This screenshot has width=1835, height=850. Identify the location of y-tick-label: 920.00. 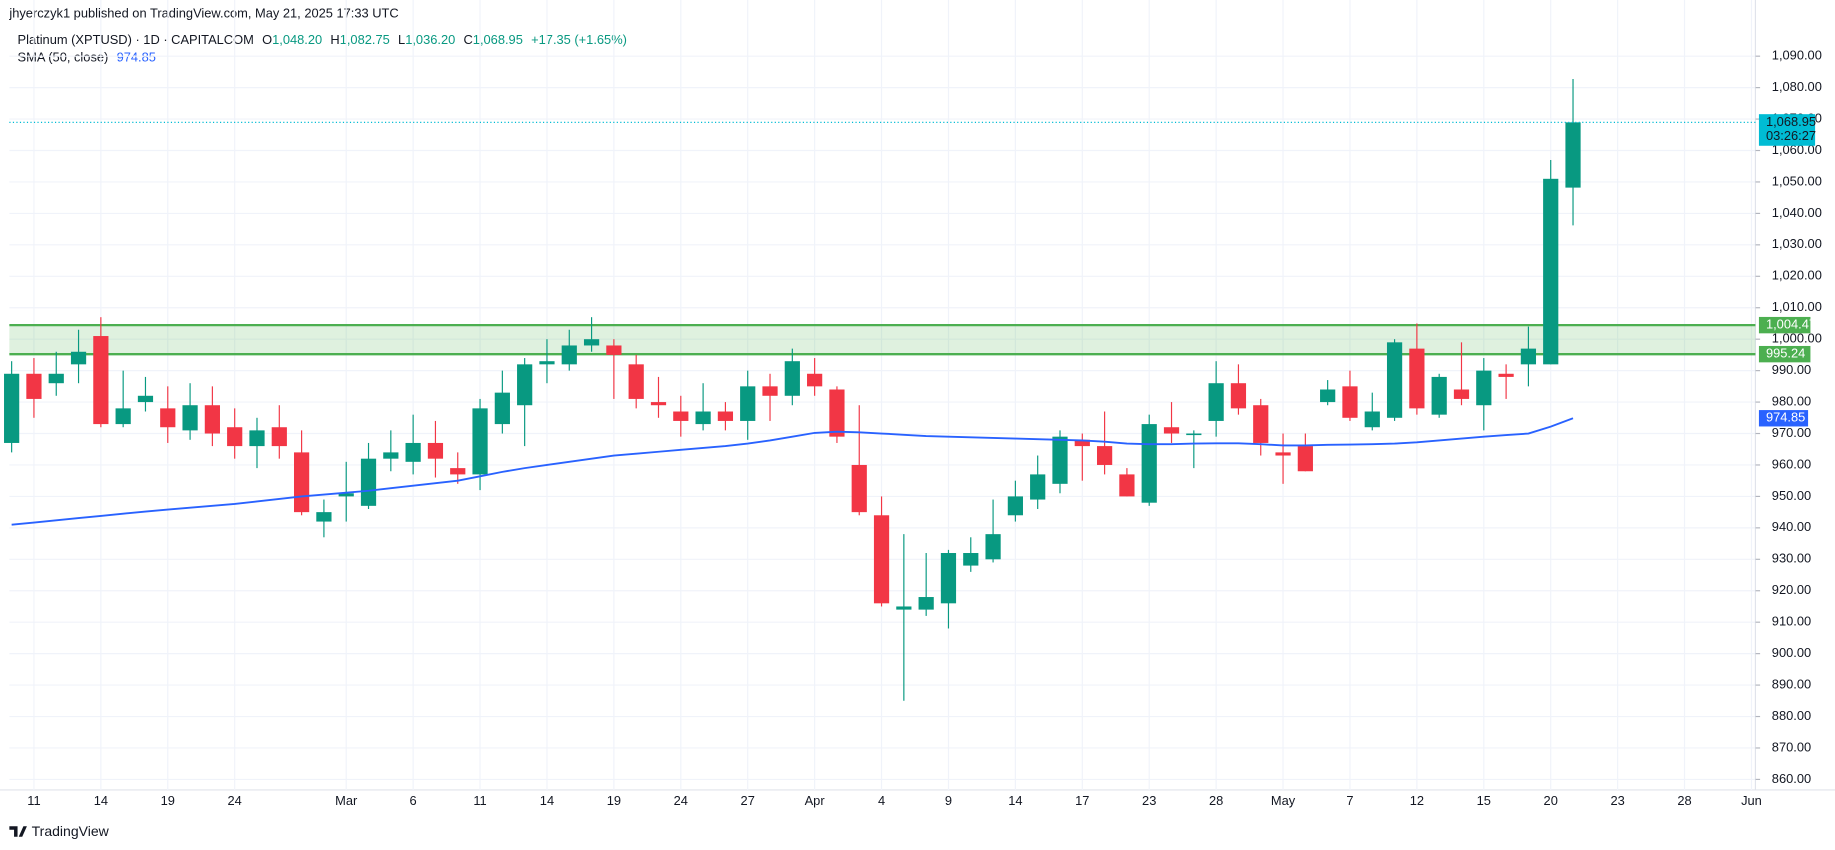
(1791, 589).